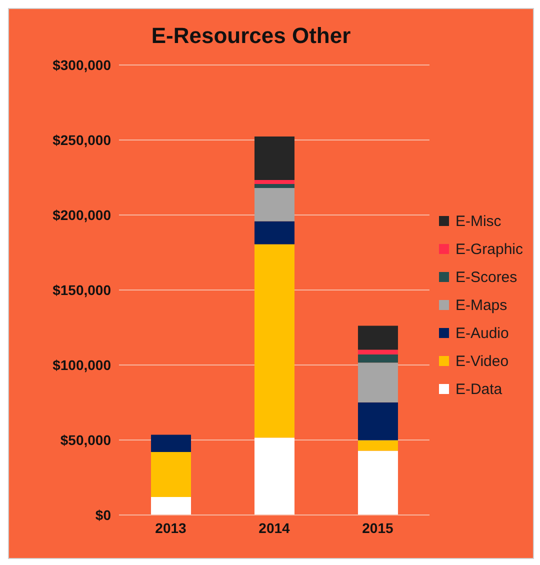 Image resolution: width=540 pixels, height=565 pixels. What do you see at coordinates (82, 364) in the screenshot?
I see `y-tick-label: $100,000` at bounding box center [82, 364].